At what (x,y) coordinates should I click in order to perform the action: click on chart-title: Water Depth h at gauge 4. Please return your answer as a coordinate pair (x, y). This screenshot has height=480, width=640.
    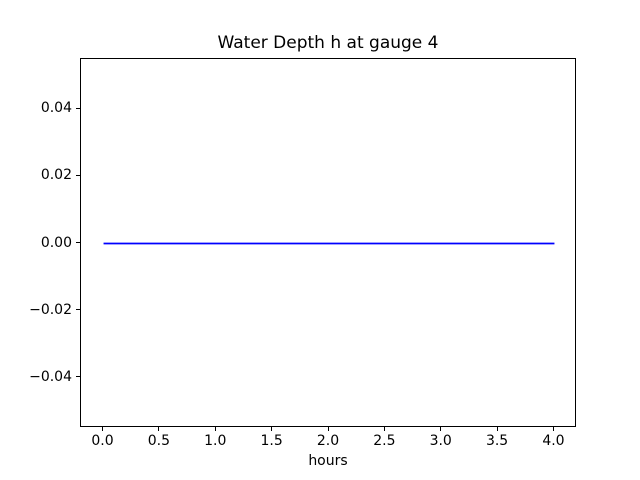
    Looking at the image, I should click on (328, 43).